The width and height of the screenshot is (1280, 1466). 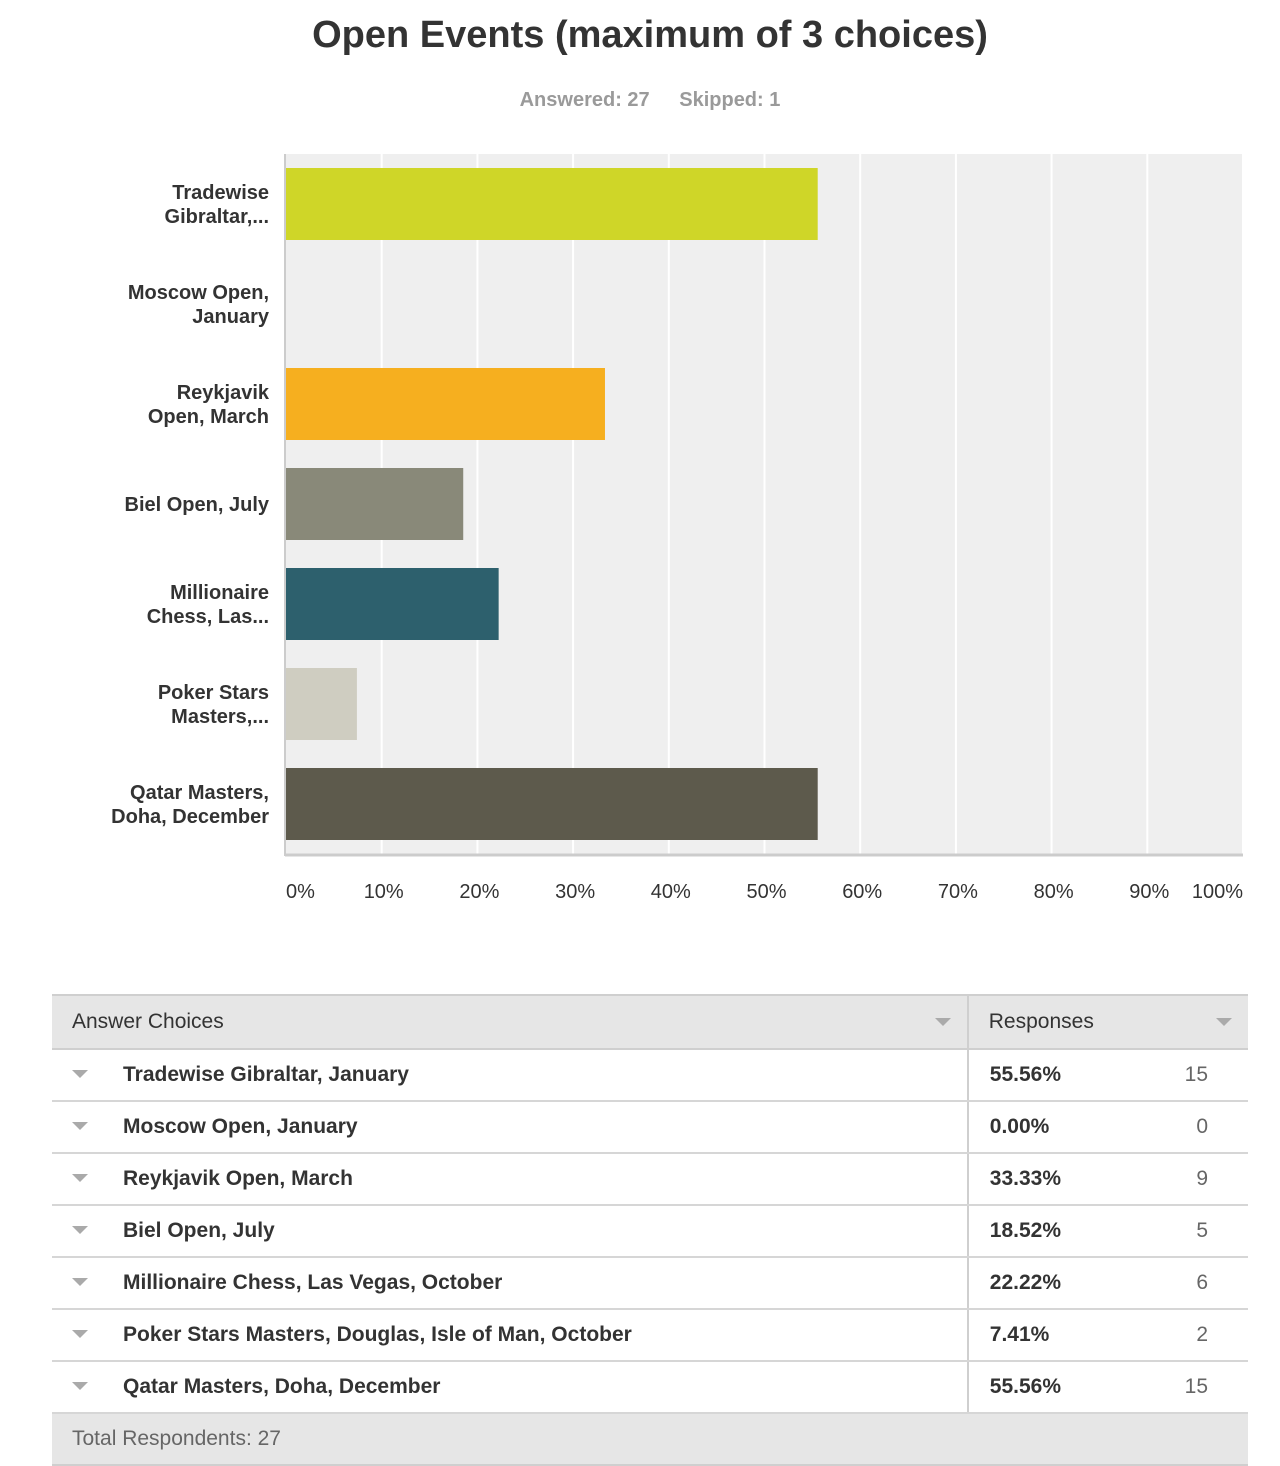 I want to click on response-count: 9, so click(x=1202, y=1178).